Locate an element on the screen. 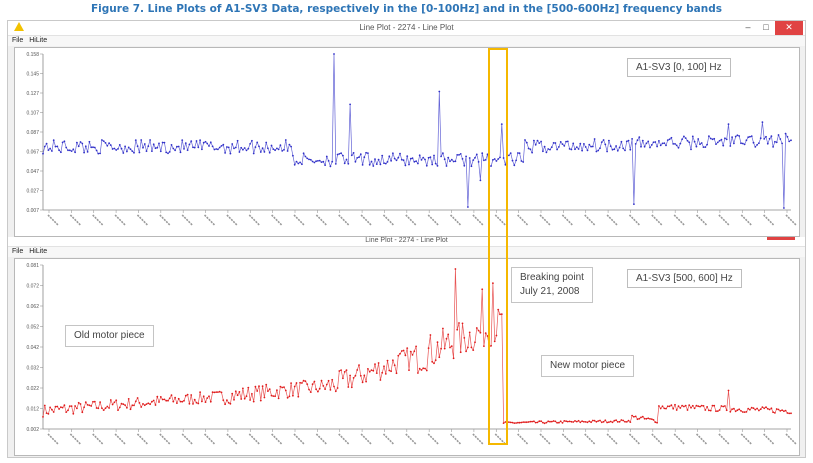 The image size is (813, 463). bottom-ytick-label: 0.032 is located at coordinates (32, 369).